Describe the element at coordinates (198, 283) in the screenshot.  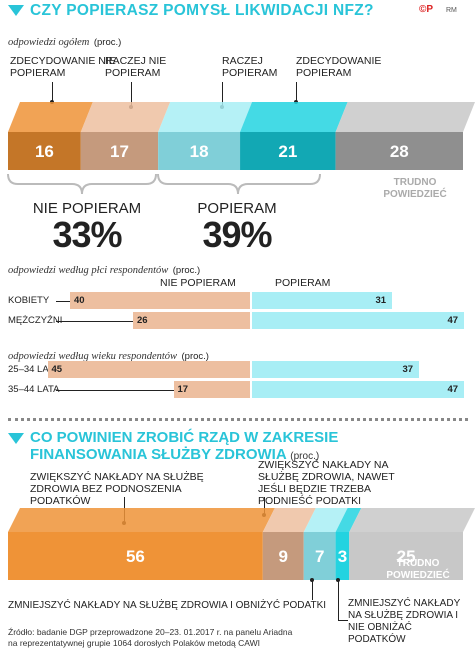
I see `col-nie-popieram: NIE POPIERAM` at that location.